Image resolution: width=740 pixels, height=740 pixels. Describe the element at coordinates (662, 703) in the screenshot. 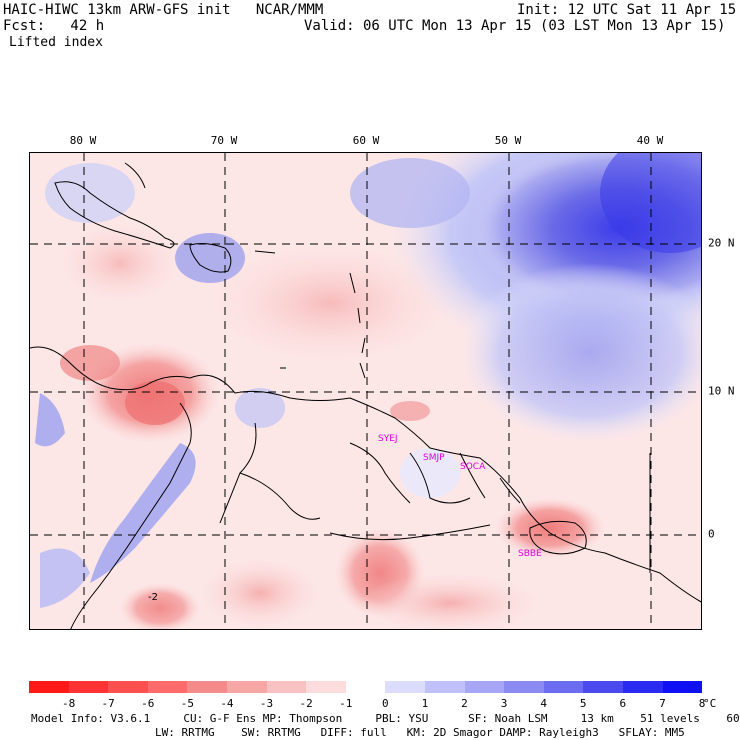

I see `colorbar-tick-label: 7` at that location.